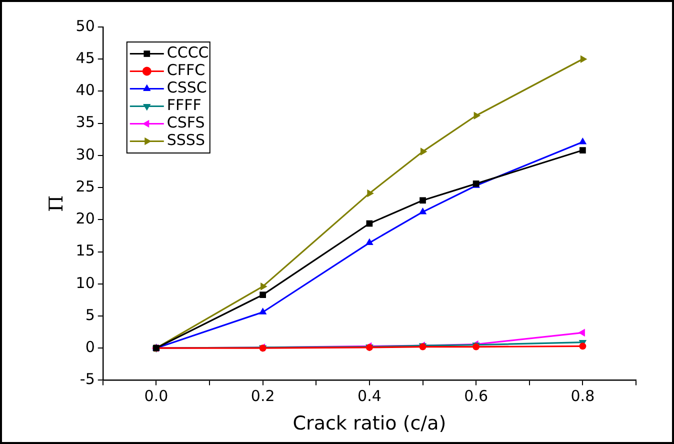 This screenshot has height=444, width=674. What do you see at coordinates (476, 396) in the screenshot?
I see `x-tick-label: 0.6` at bounding box center [476, 396].